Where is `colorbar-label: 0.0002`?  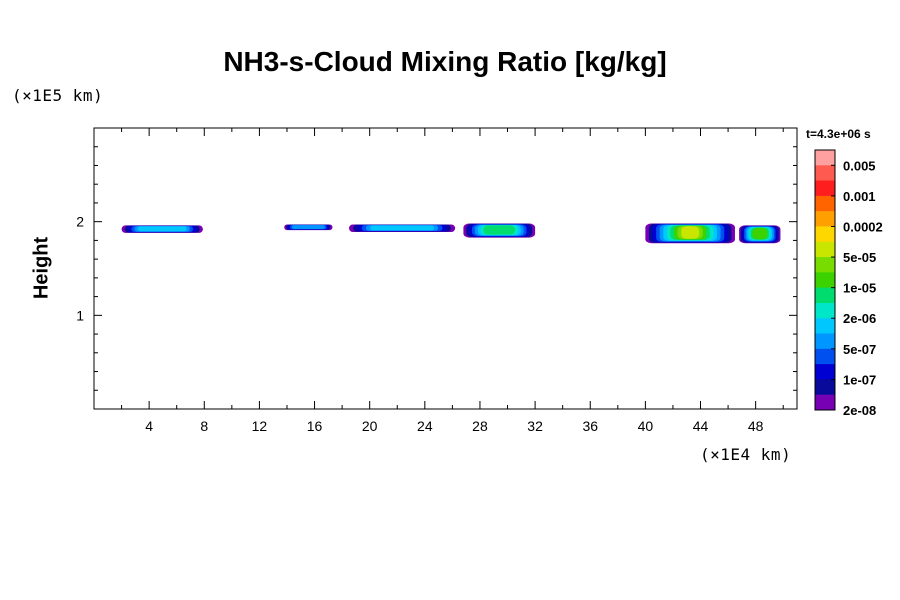 colorbar-label: 0.0002 is located at coordinates (863, 226).